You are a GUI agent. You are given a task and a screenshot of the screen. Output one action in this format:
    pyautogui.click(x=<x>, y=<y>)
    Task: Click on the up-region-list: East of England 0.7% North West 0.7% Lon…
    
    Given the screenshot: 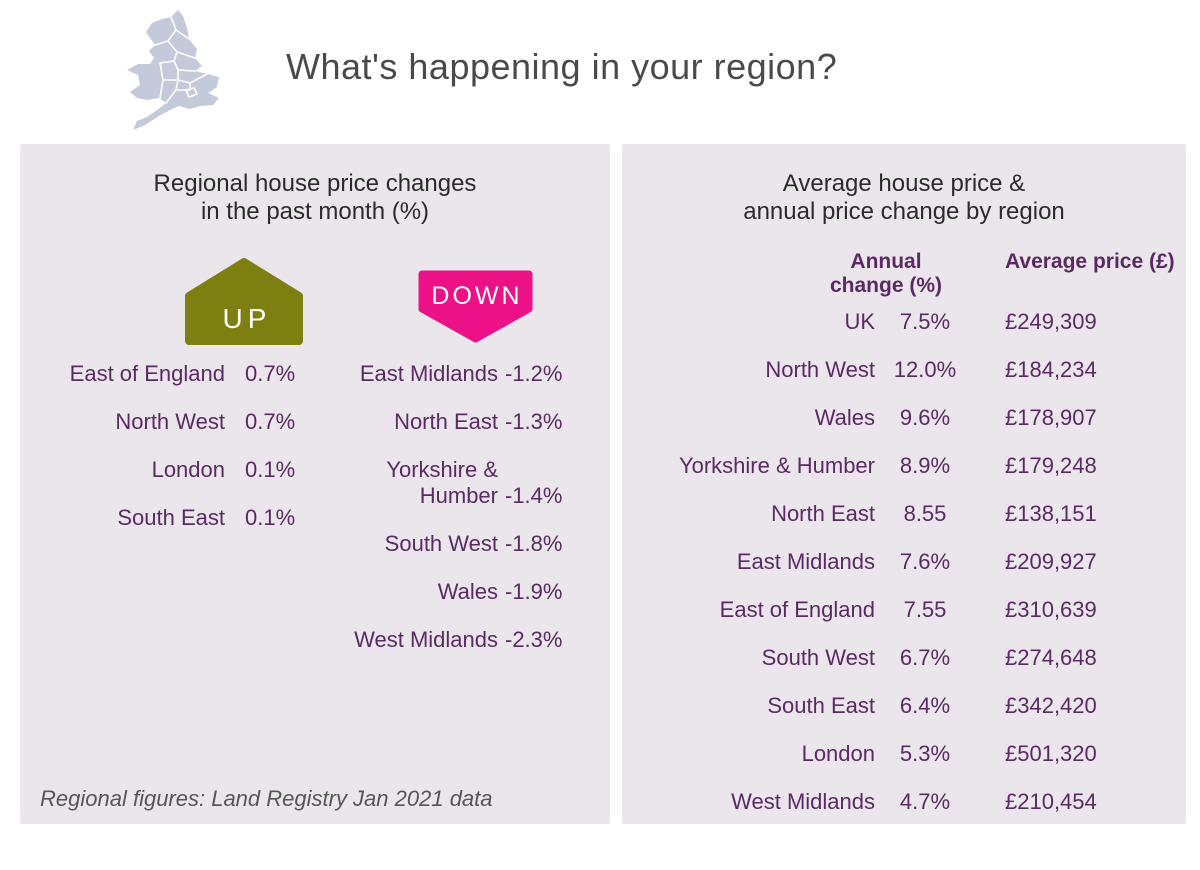 What is the action you would take?
    pyautogui.click(x=185, y=457)
    